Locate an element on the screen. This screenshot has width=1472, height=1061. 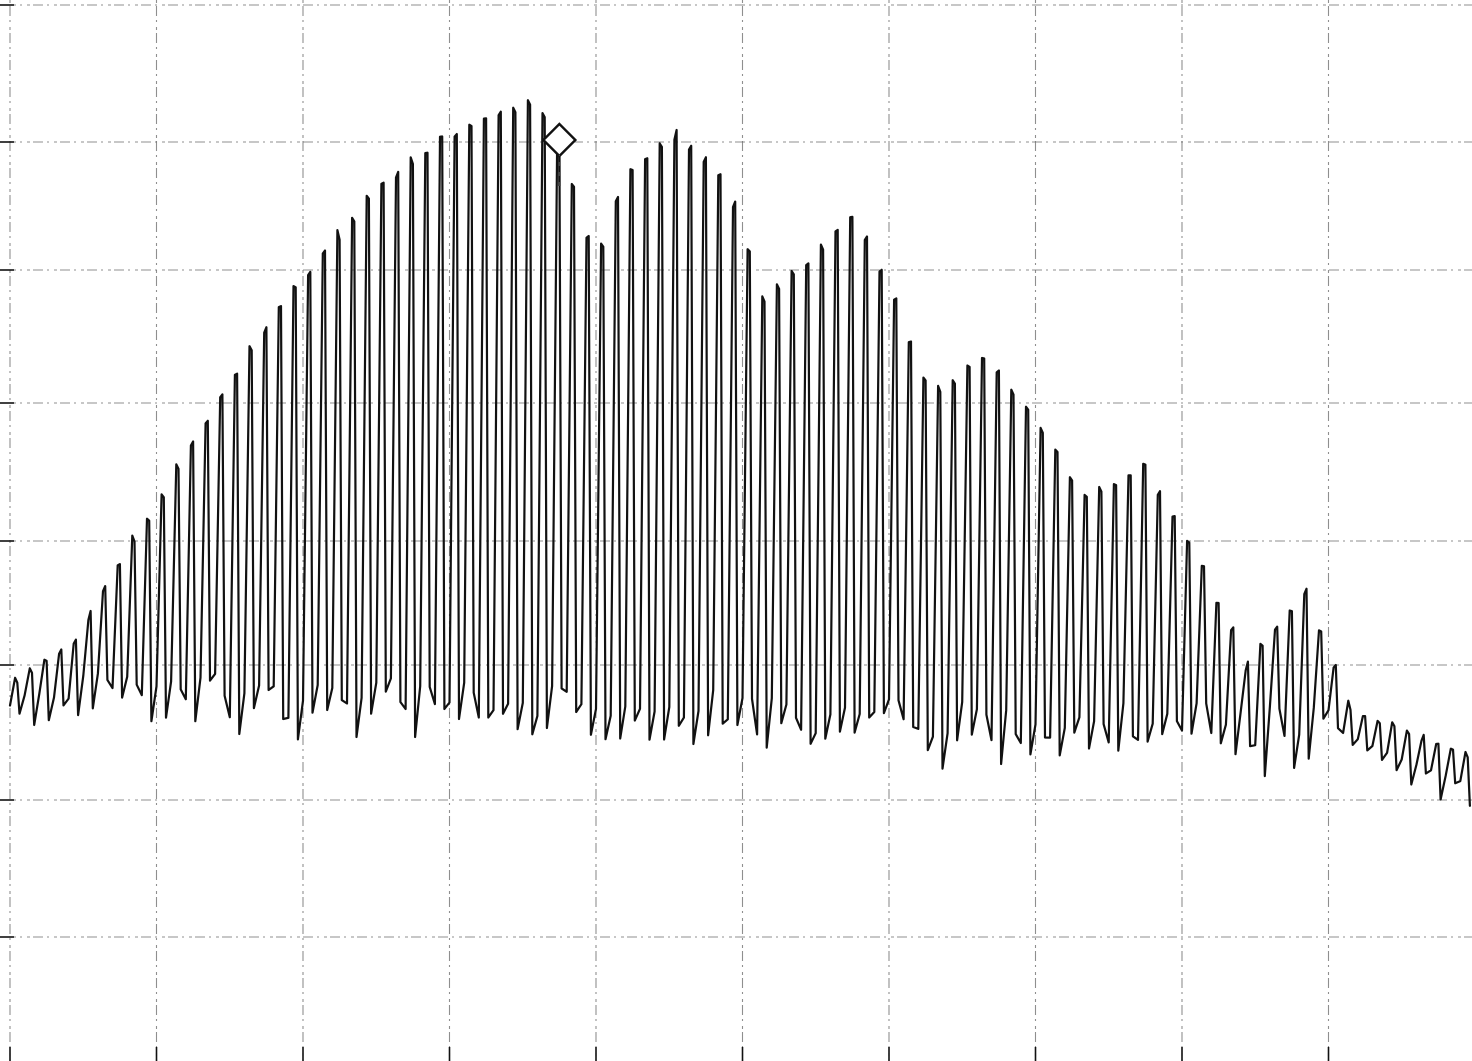
peak-marker is located at coordinates (559, 154).